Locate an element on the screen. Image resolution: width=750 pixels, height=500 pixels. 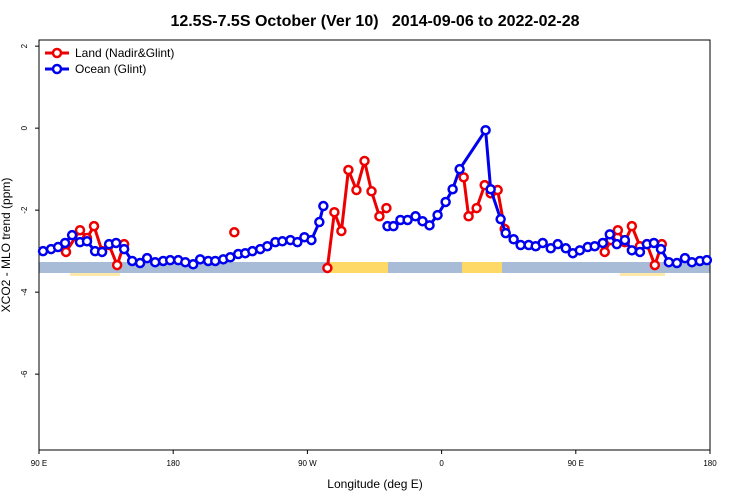
legend-label: Land (Nadir&Glint) is located at coordinates (124, 53).